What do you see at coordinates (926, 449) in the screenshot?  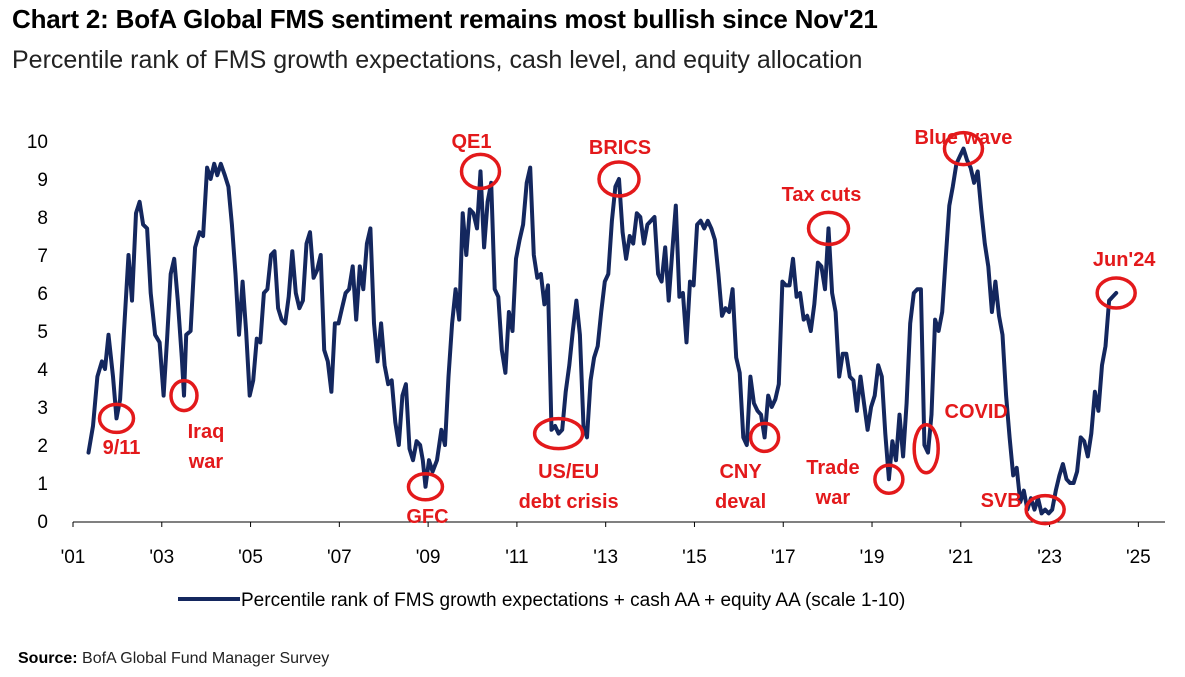 I see `annotation-circle-covid` at bounding box center [926, 449].